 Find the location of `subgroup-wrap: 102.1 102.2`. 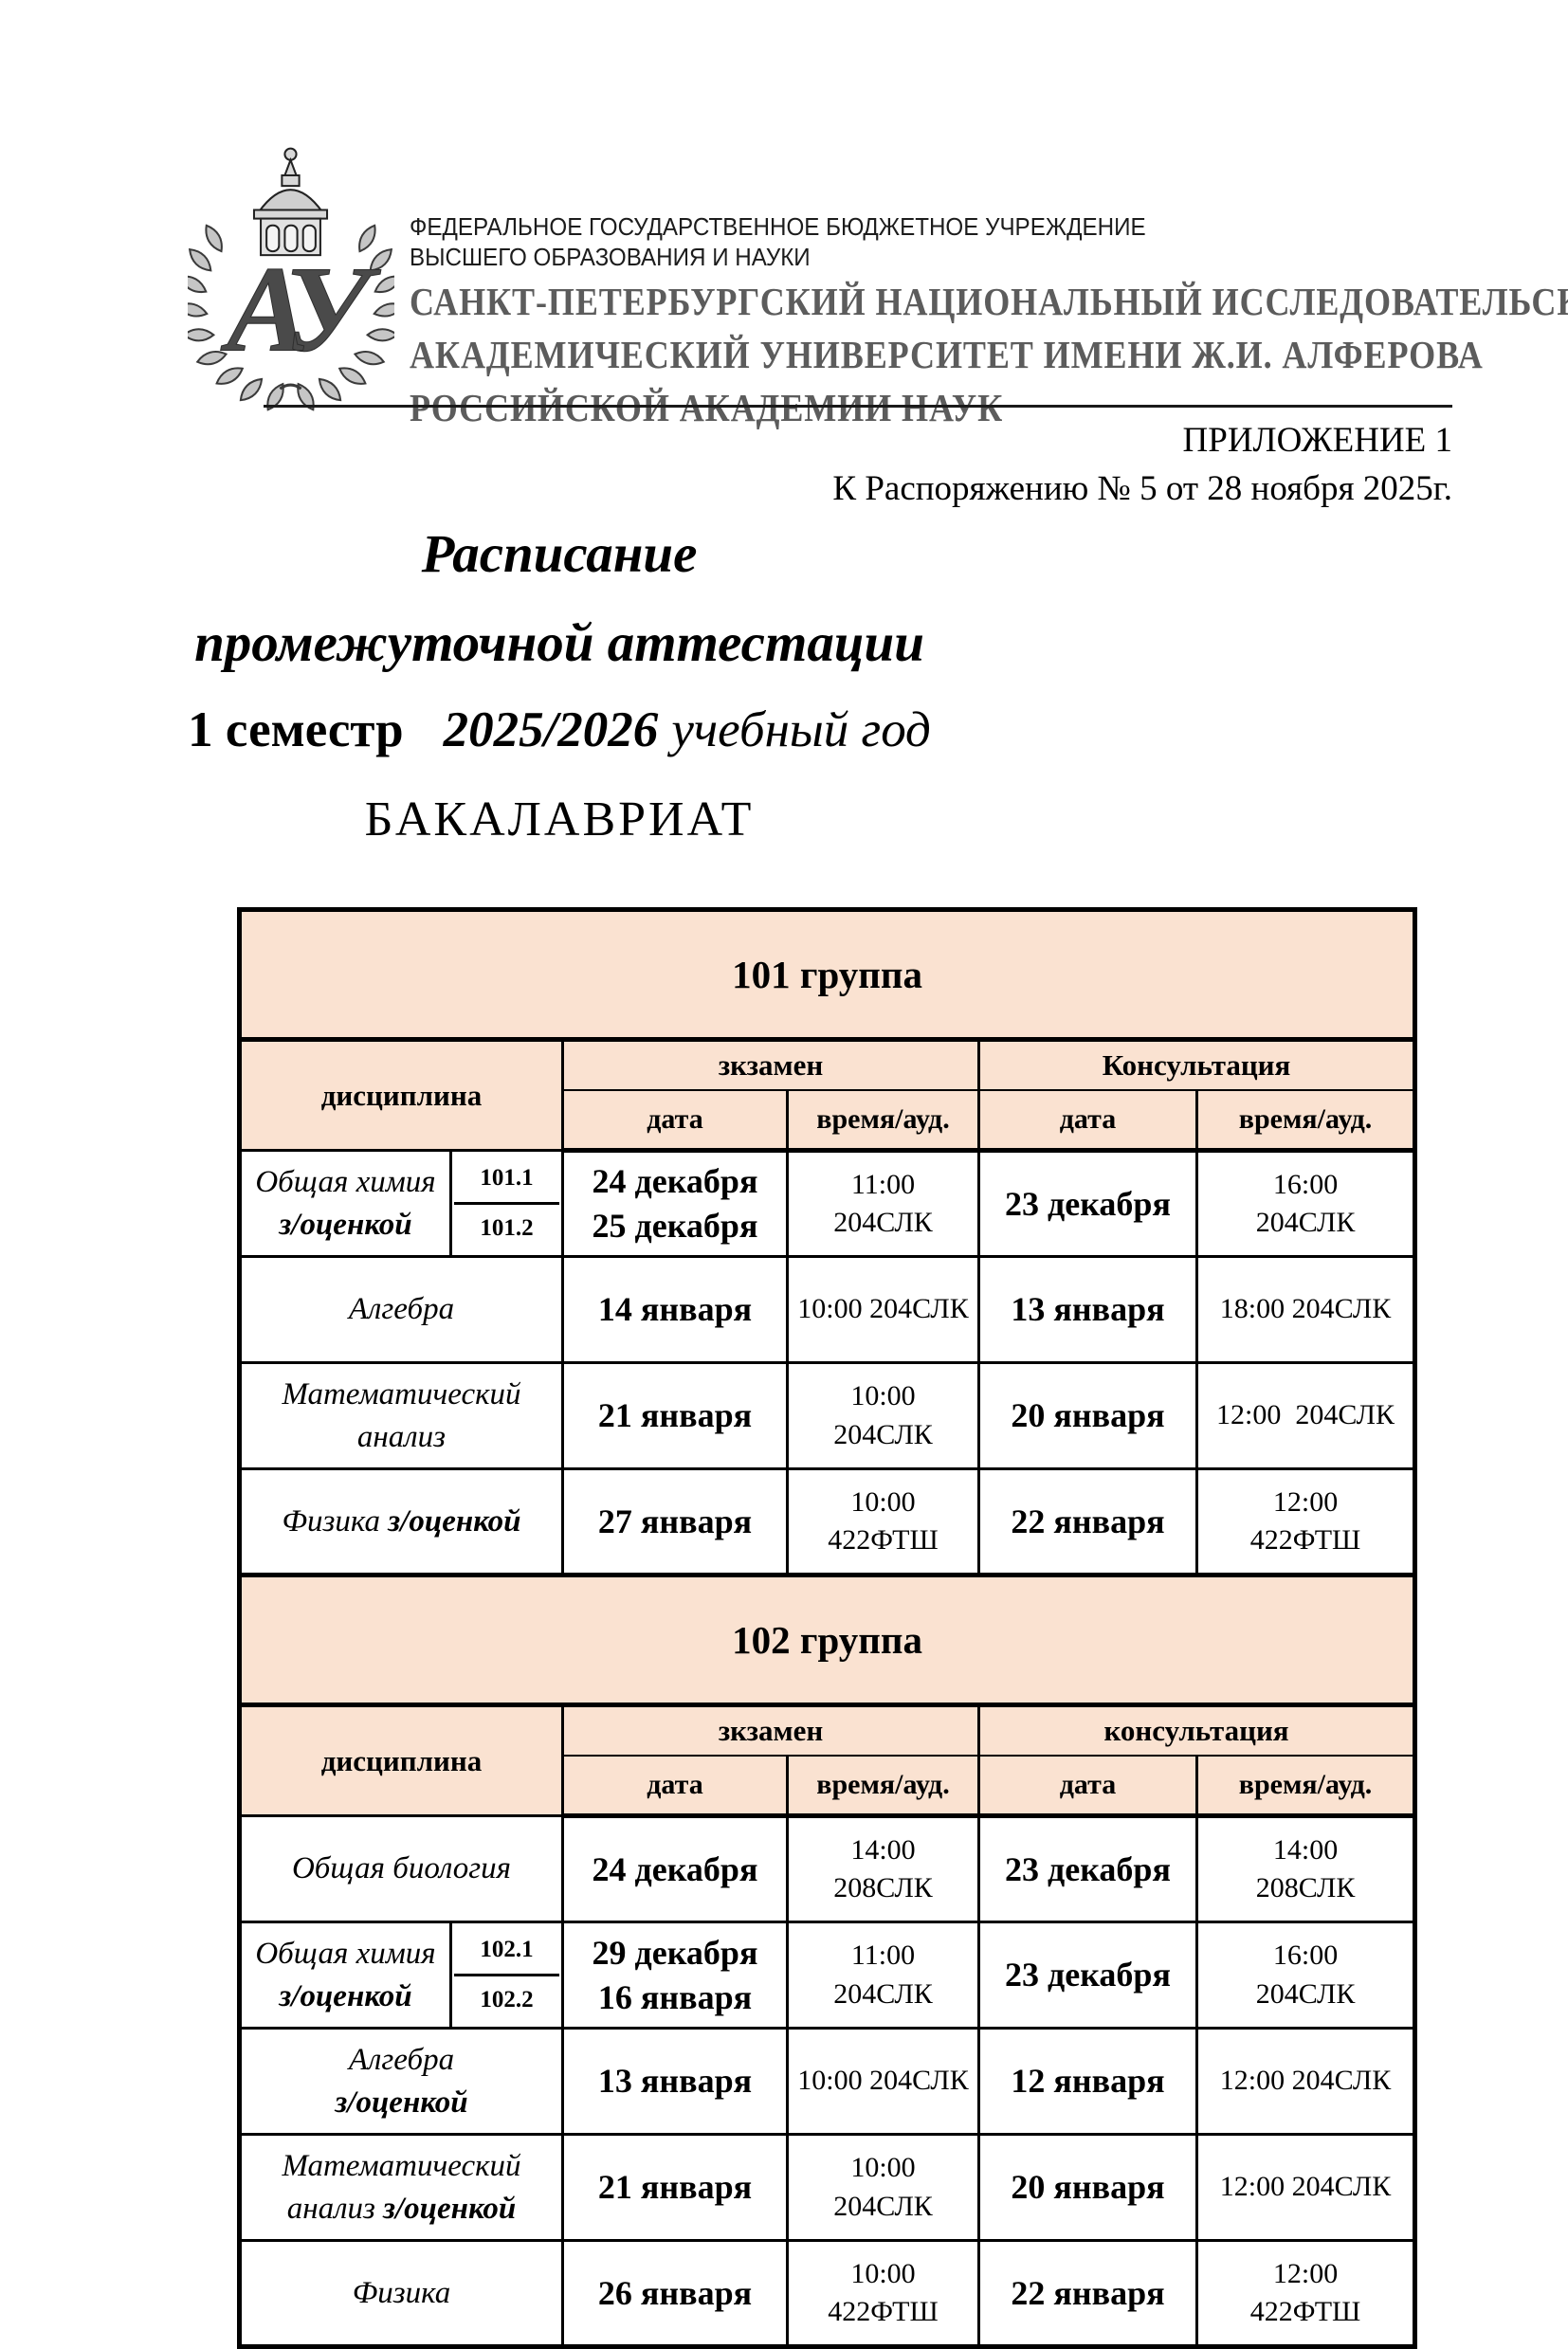

subgroup-wrap: 102.1 102.2 is located at coordinates (506, 1975).